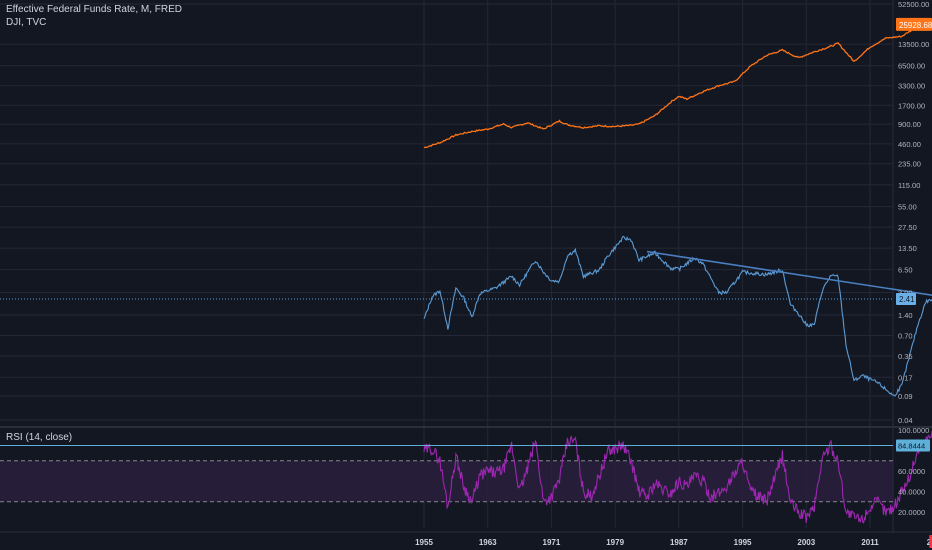  What do you see at coordinates (905, 335) in the screenshot?
I see `y-tick-label: 0.70` at bounding box center [905, 335].